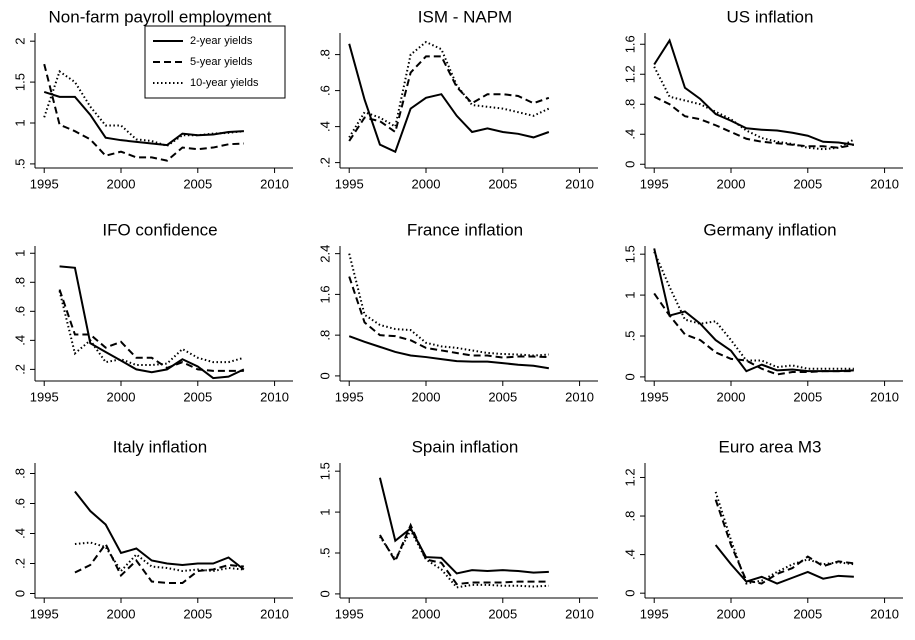 The height and width of the screenshot is (640, 915). I want to click on y-tick-label: 2, so click(19, 41).